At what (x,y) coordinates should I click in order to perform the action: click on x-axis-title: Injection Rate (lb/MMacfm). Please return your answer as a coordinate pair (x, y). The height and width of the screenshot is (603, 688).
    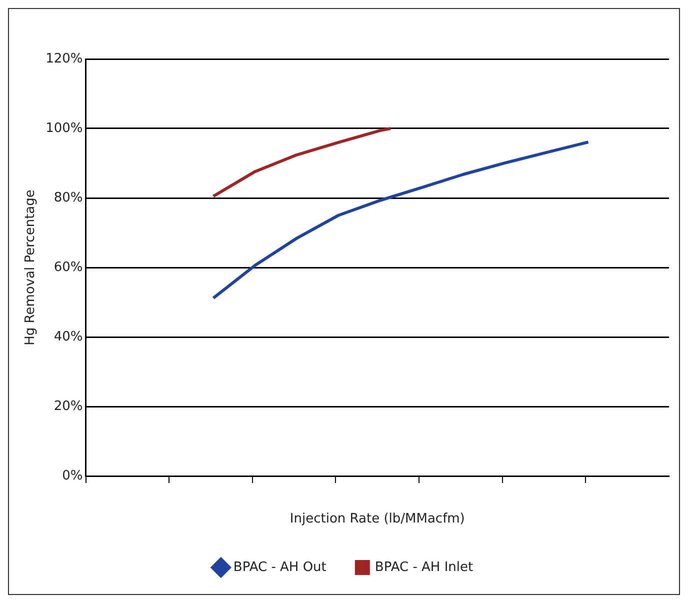
    Looking at the image, I should click on (377, 519).